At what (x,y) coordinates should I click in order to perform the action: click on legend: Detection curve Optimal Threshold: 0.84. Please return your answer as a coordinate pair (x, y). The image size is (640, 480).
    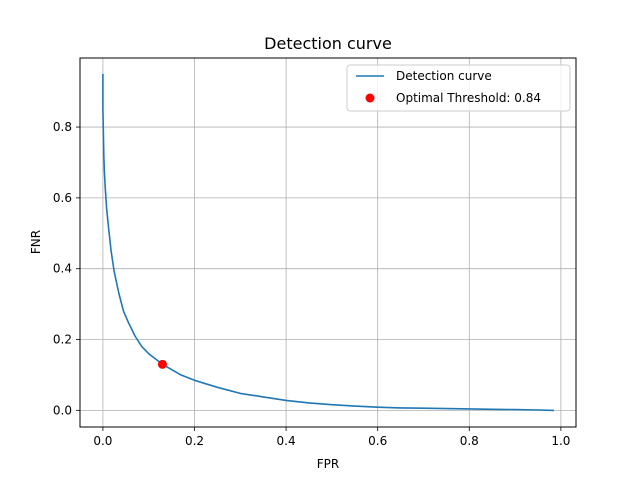
    Looking at the image, I should click on (458, 88).